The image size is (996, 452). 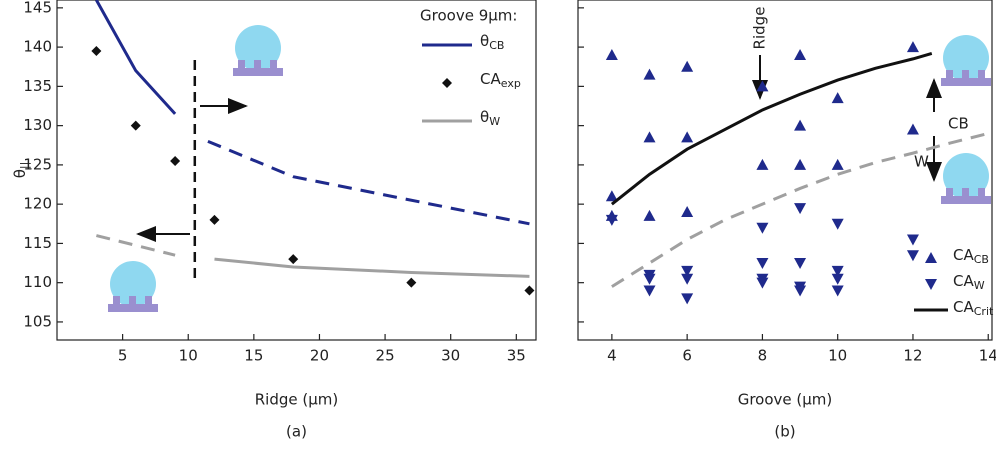 I want to click on legend-label: θCB, so click(x=492, y=42).